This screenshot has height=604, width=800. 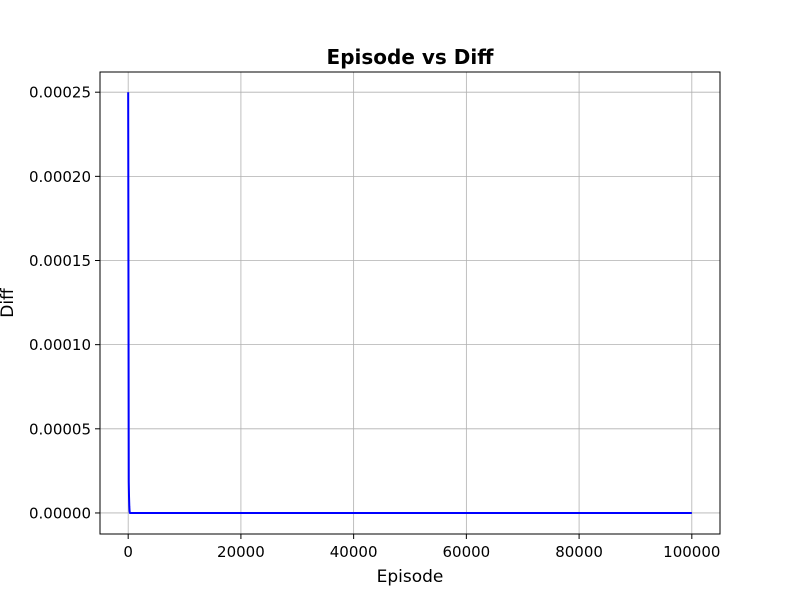 I want to click on y-tick-label: 0.00015, so click(x=60, y=261).